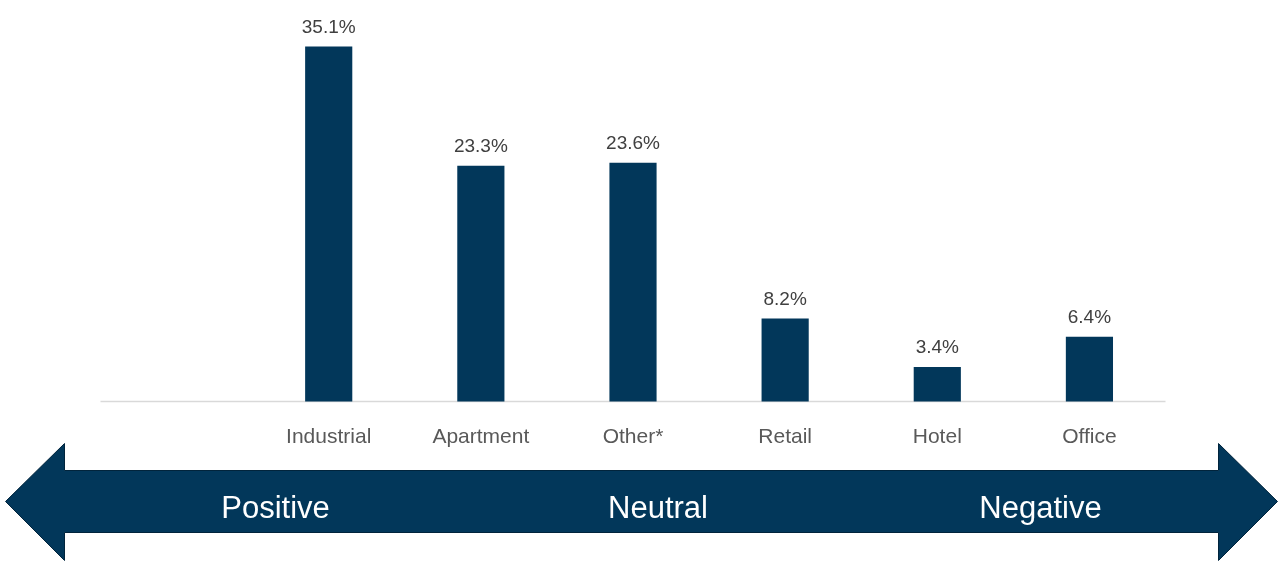 The height and width of the screenshot is (563, 1281). I want to click on x-tick-label: Apartment, so click(481, 435).